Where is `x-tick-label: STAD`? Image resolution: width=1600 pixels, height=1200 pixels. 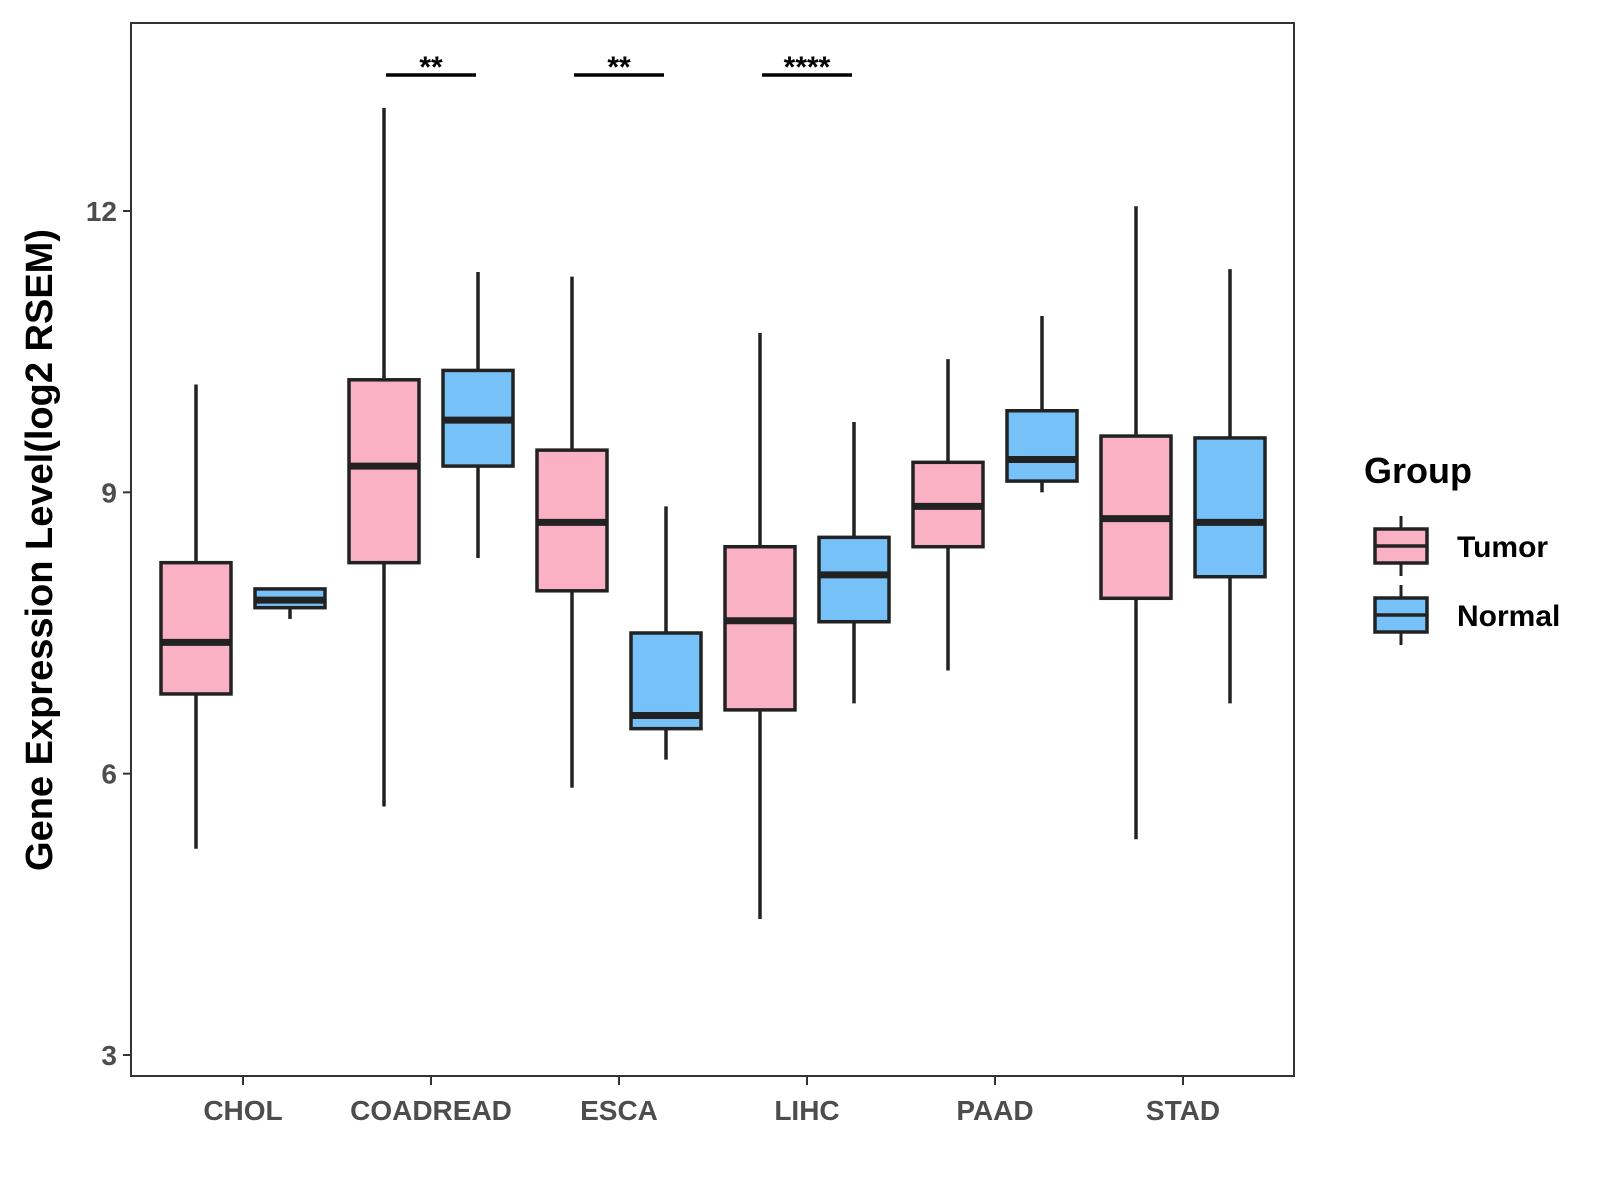 x-tick-label: STAD is located at coordinates (1183, 1110).